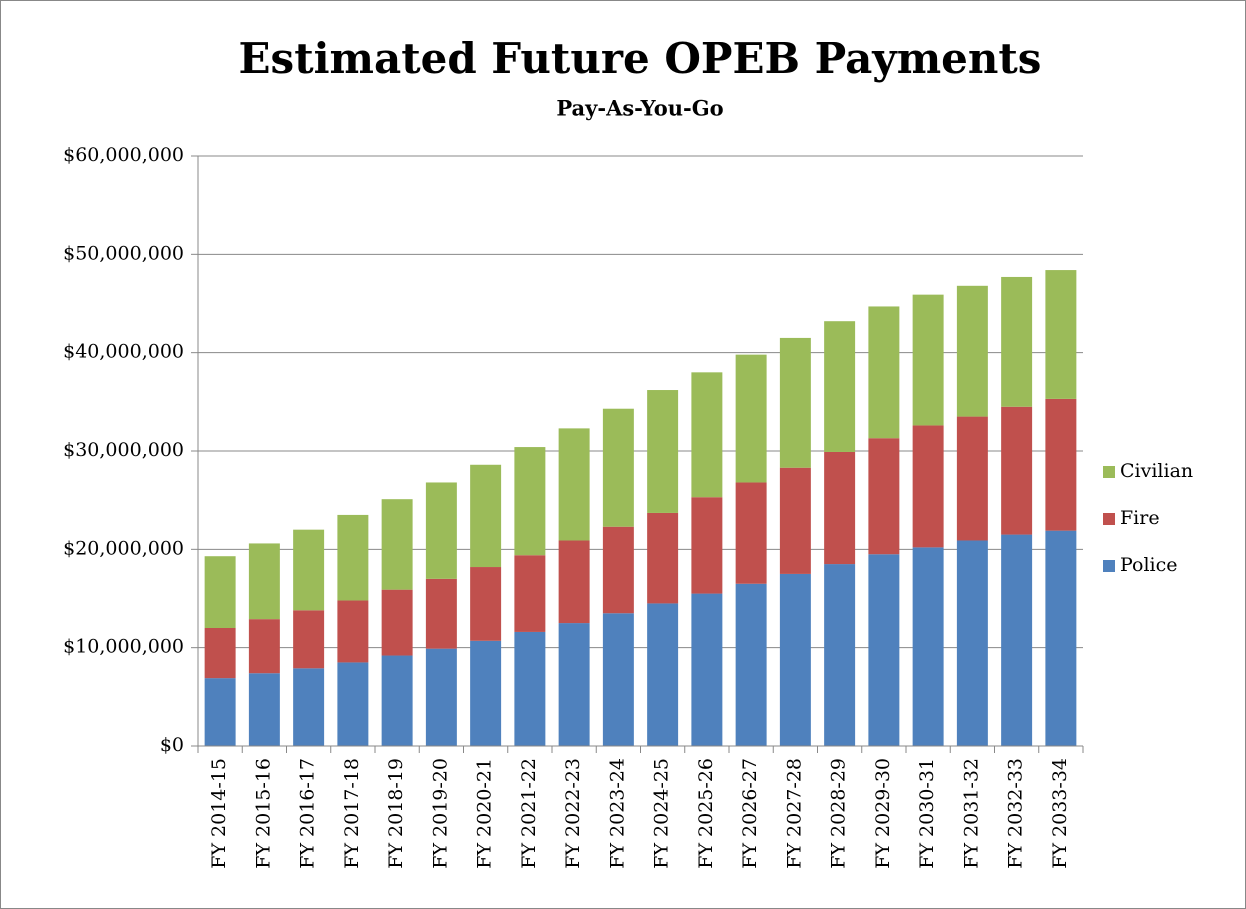 Image resolution: width=1246 pixels, height=909 pixels. Describe the element at coordinates (639, 108) in the screenshot. I see `chart-subtitle: Pay-As-You-Go` at that location.